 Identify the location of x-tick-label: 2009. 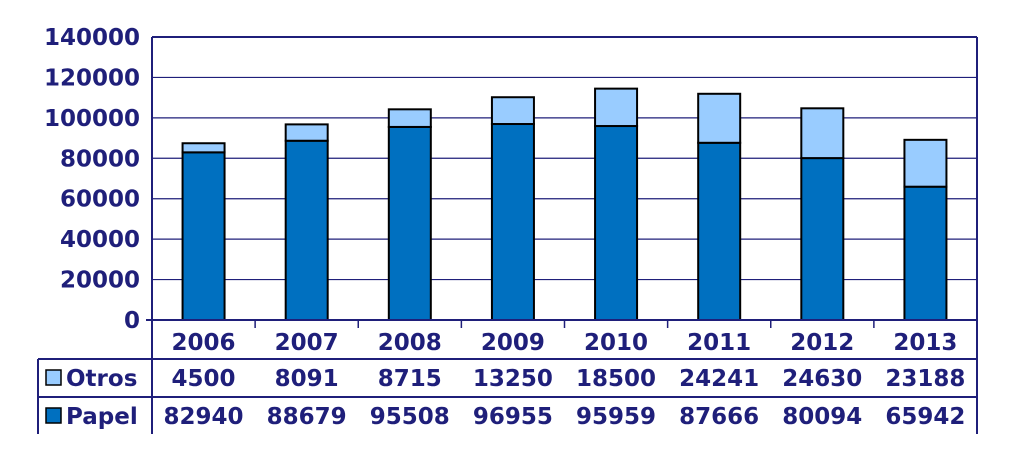
(513, 343).